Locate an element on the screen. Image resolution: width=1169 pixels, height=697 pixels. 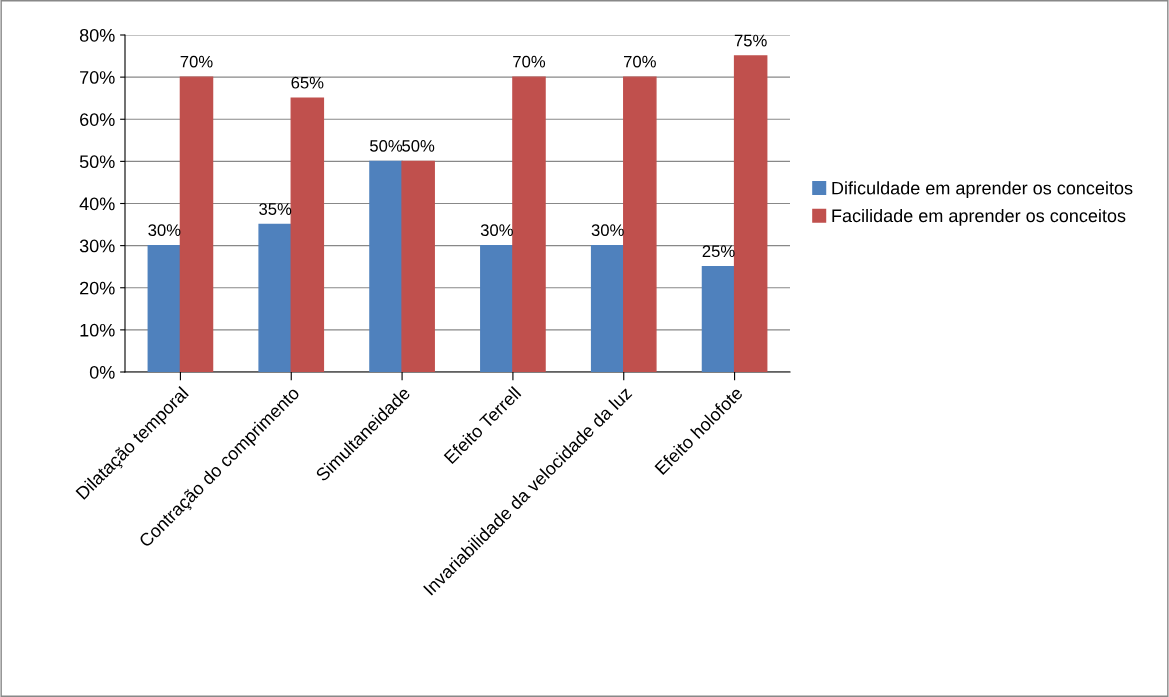
y-tick-label: 30% is located at coordinates (97, 246).